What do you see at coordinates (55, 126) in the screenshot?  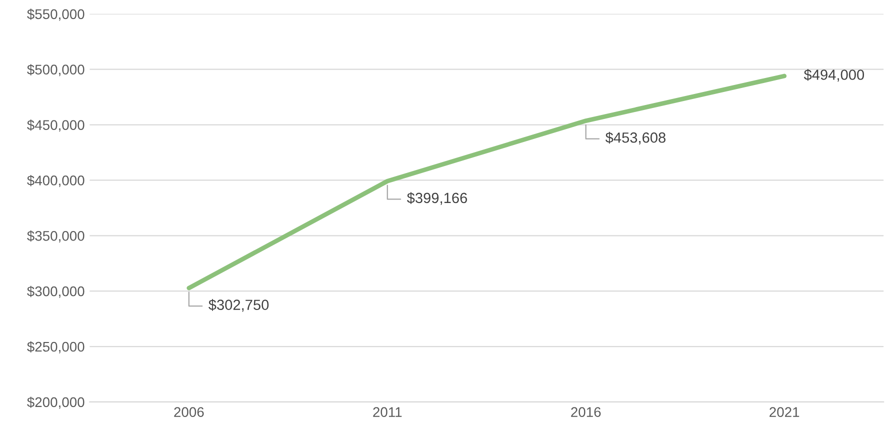 I see `y-tick-label: $450,000` at bounding box center [55, 126].